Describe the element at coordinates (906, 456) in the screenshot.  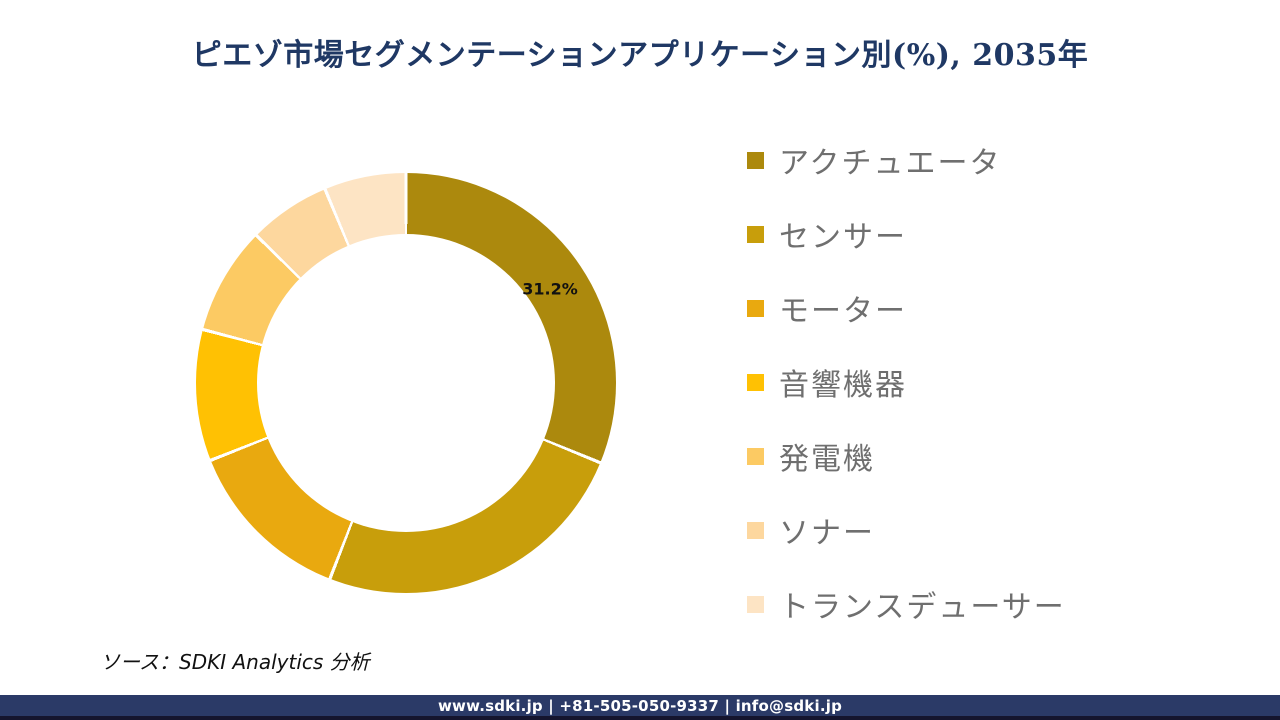
I see `legend-item-4: 発電機` at that location.